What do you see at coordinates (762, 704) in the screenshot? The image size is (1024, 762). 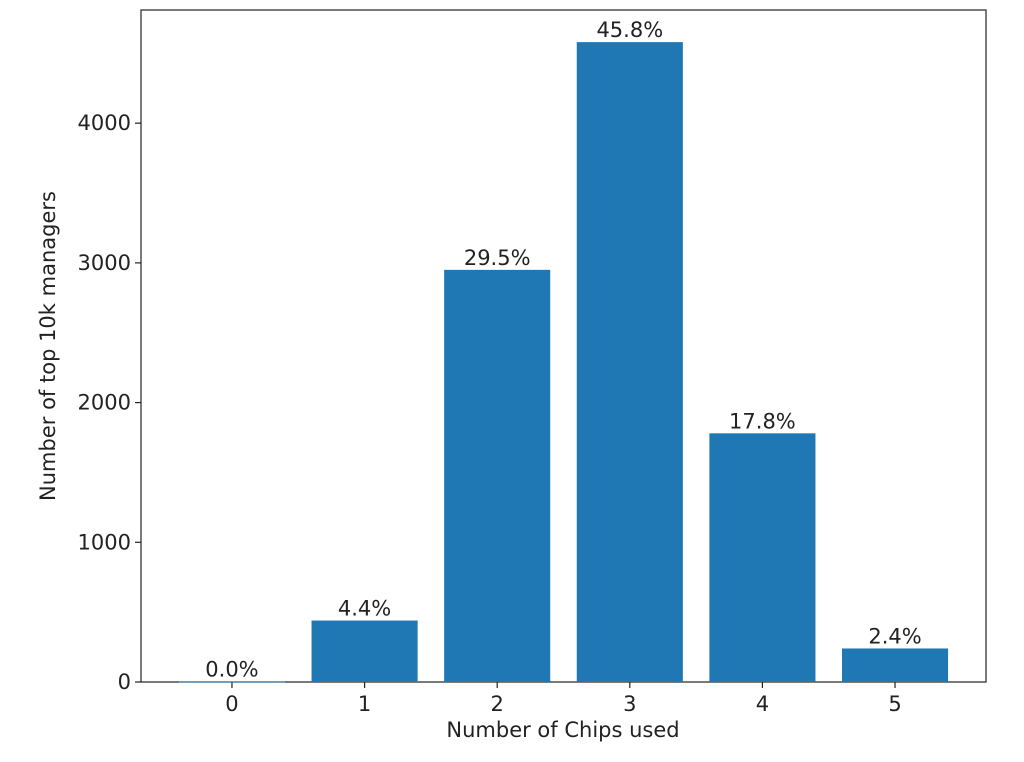 I see `x-tick-label: 4` at bounding box center [762, 704].